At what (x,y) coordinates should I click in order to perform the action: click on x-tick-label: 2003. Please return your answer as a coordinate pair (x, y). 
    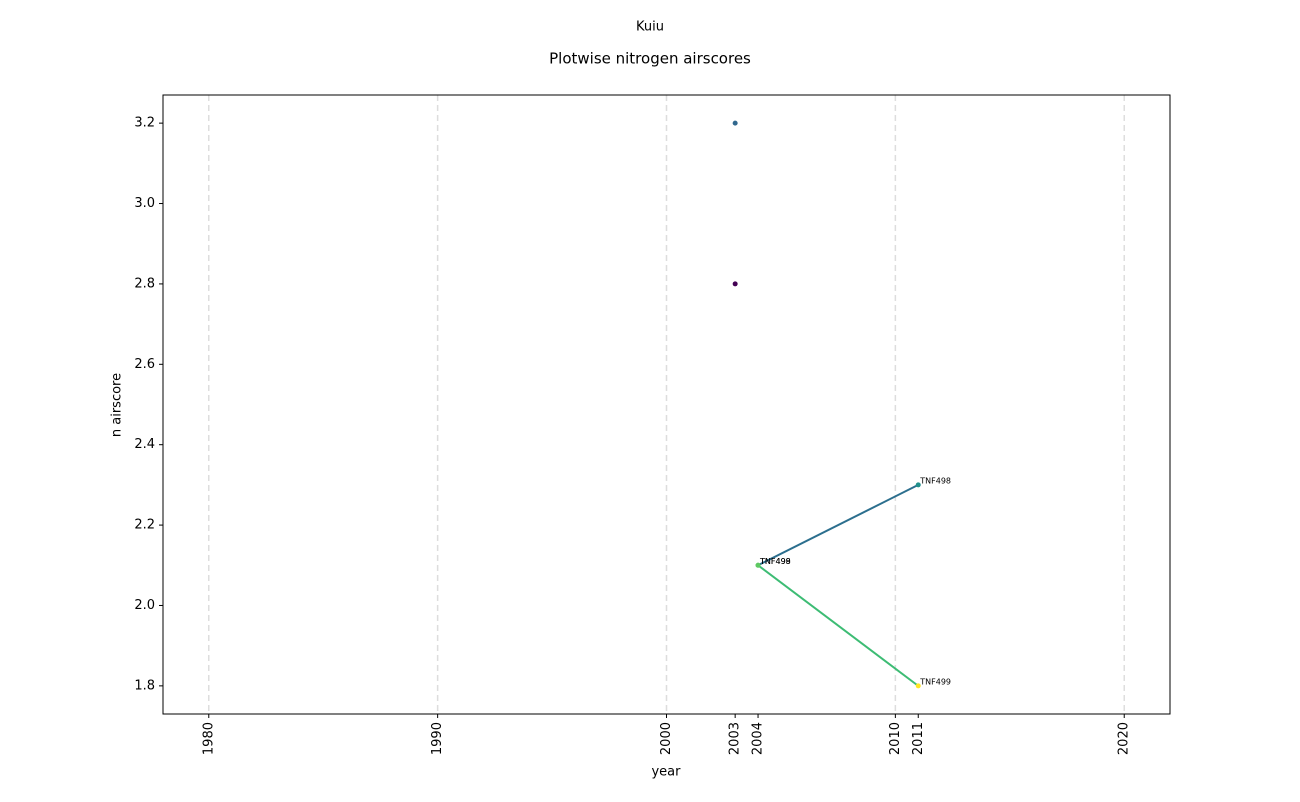
    Looking at the image, I should click on (735, 738).